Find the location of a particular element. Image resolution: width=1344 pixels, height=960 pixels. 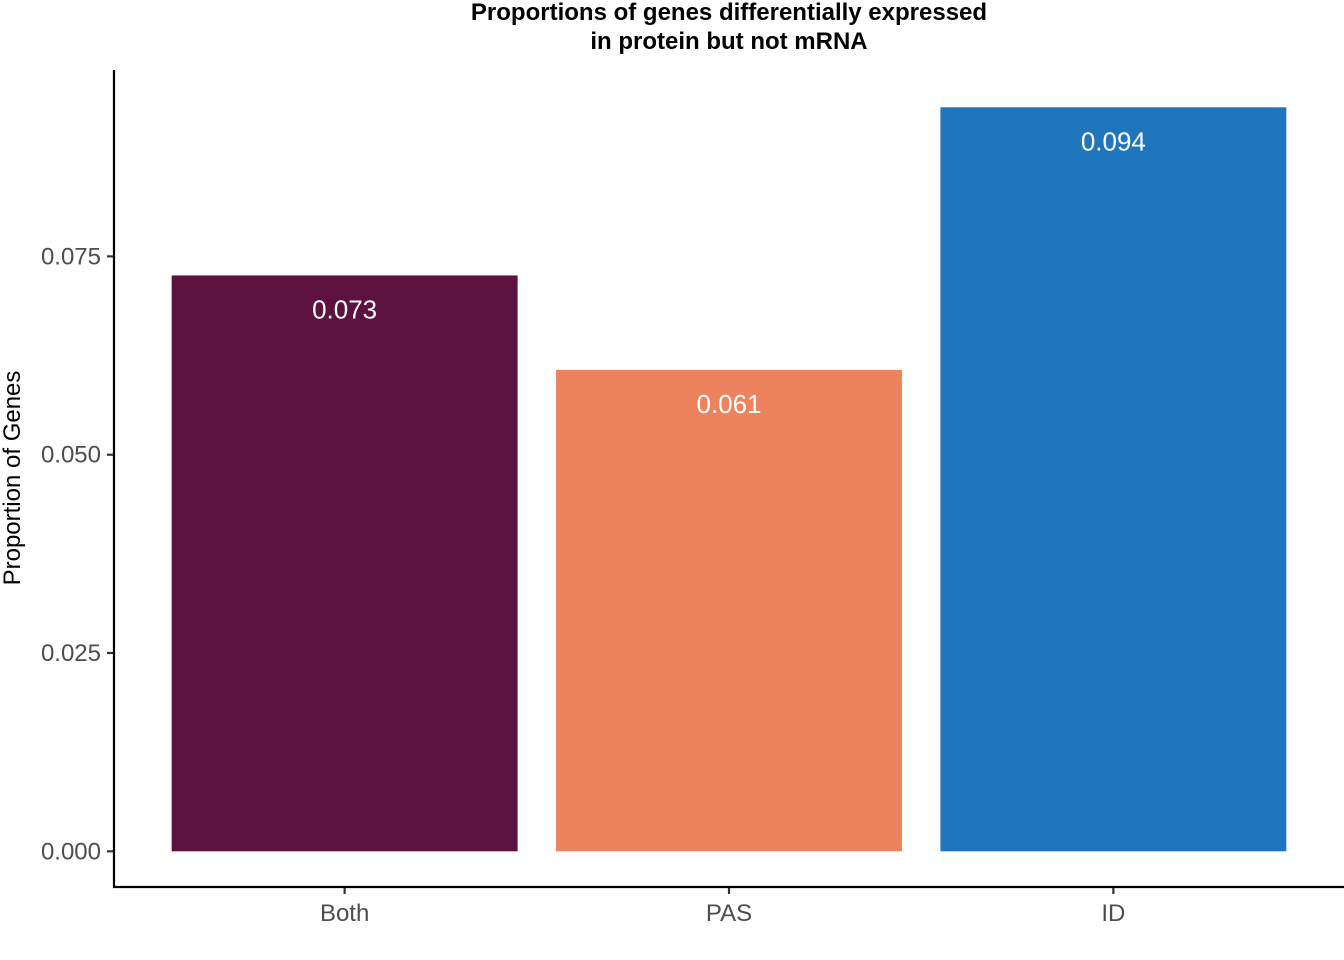

bar-value-label-pas: 0.061 is located at coordinates (728, 404).